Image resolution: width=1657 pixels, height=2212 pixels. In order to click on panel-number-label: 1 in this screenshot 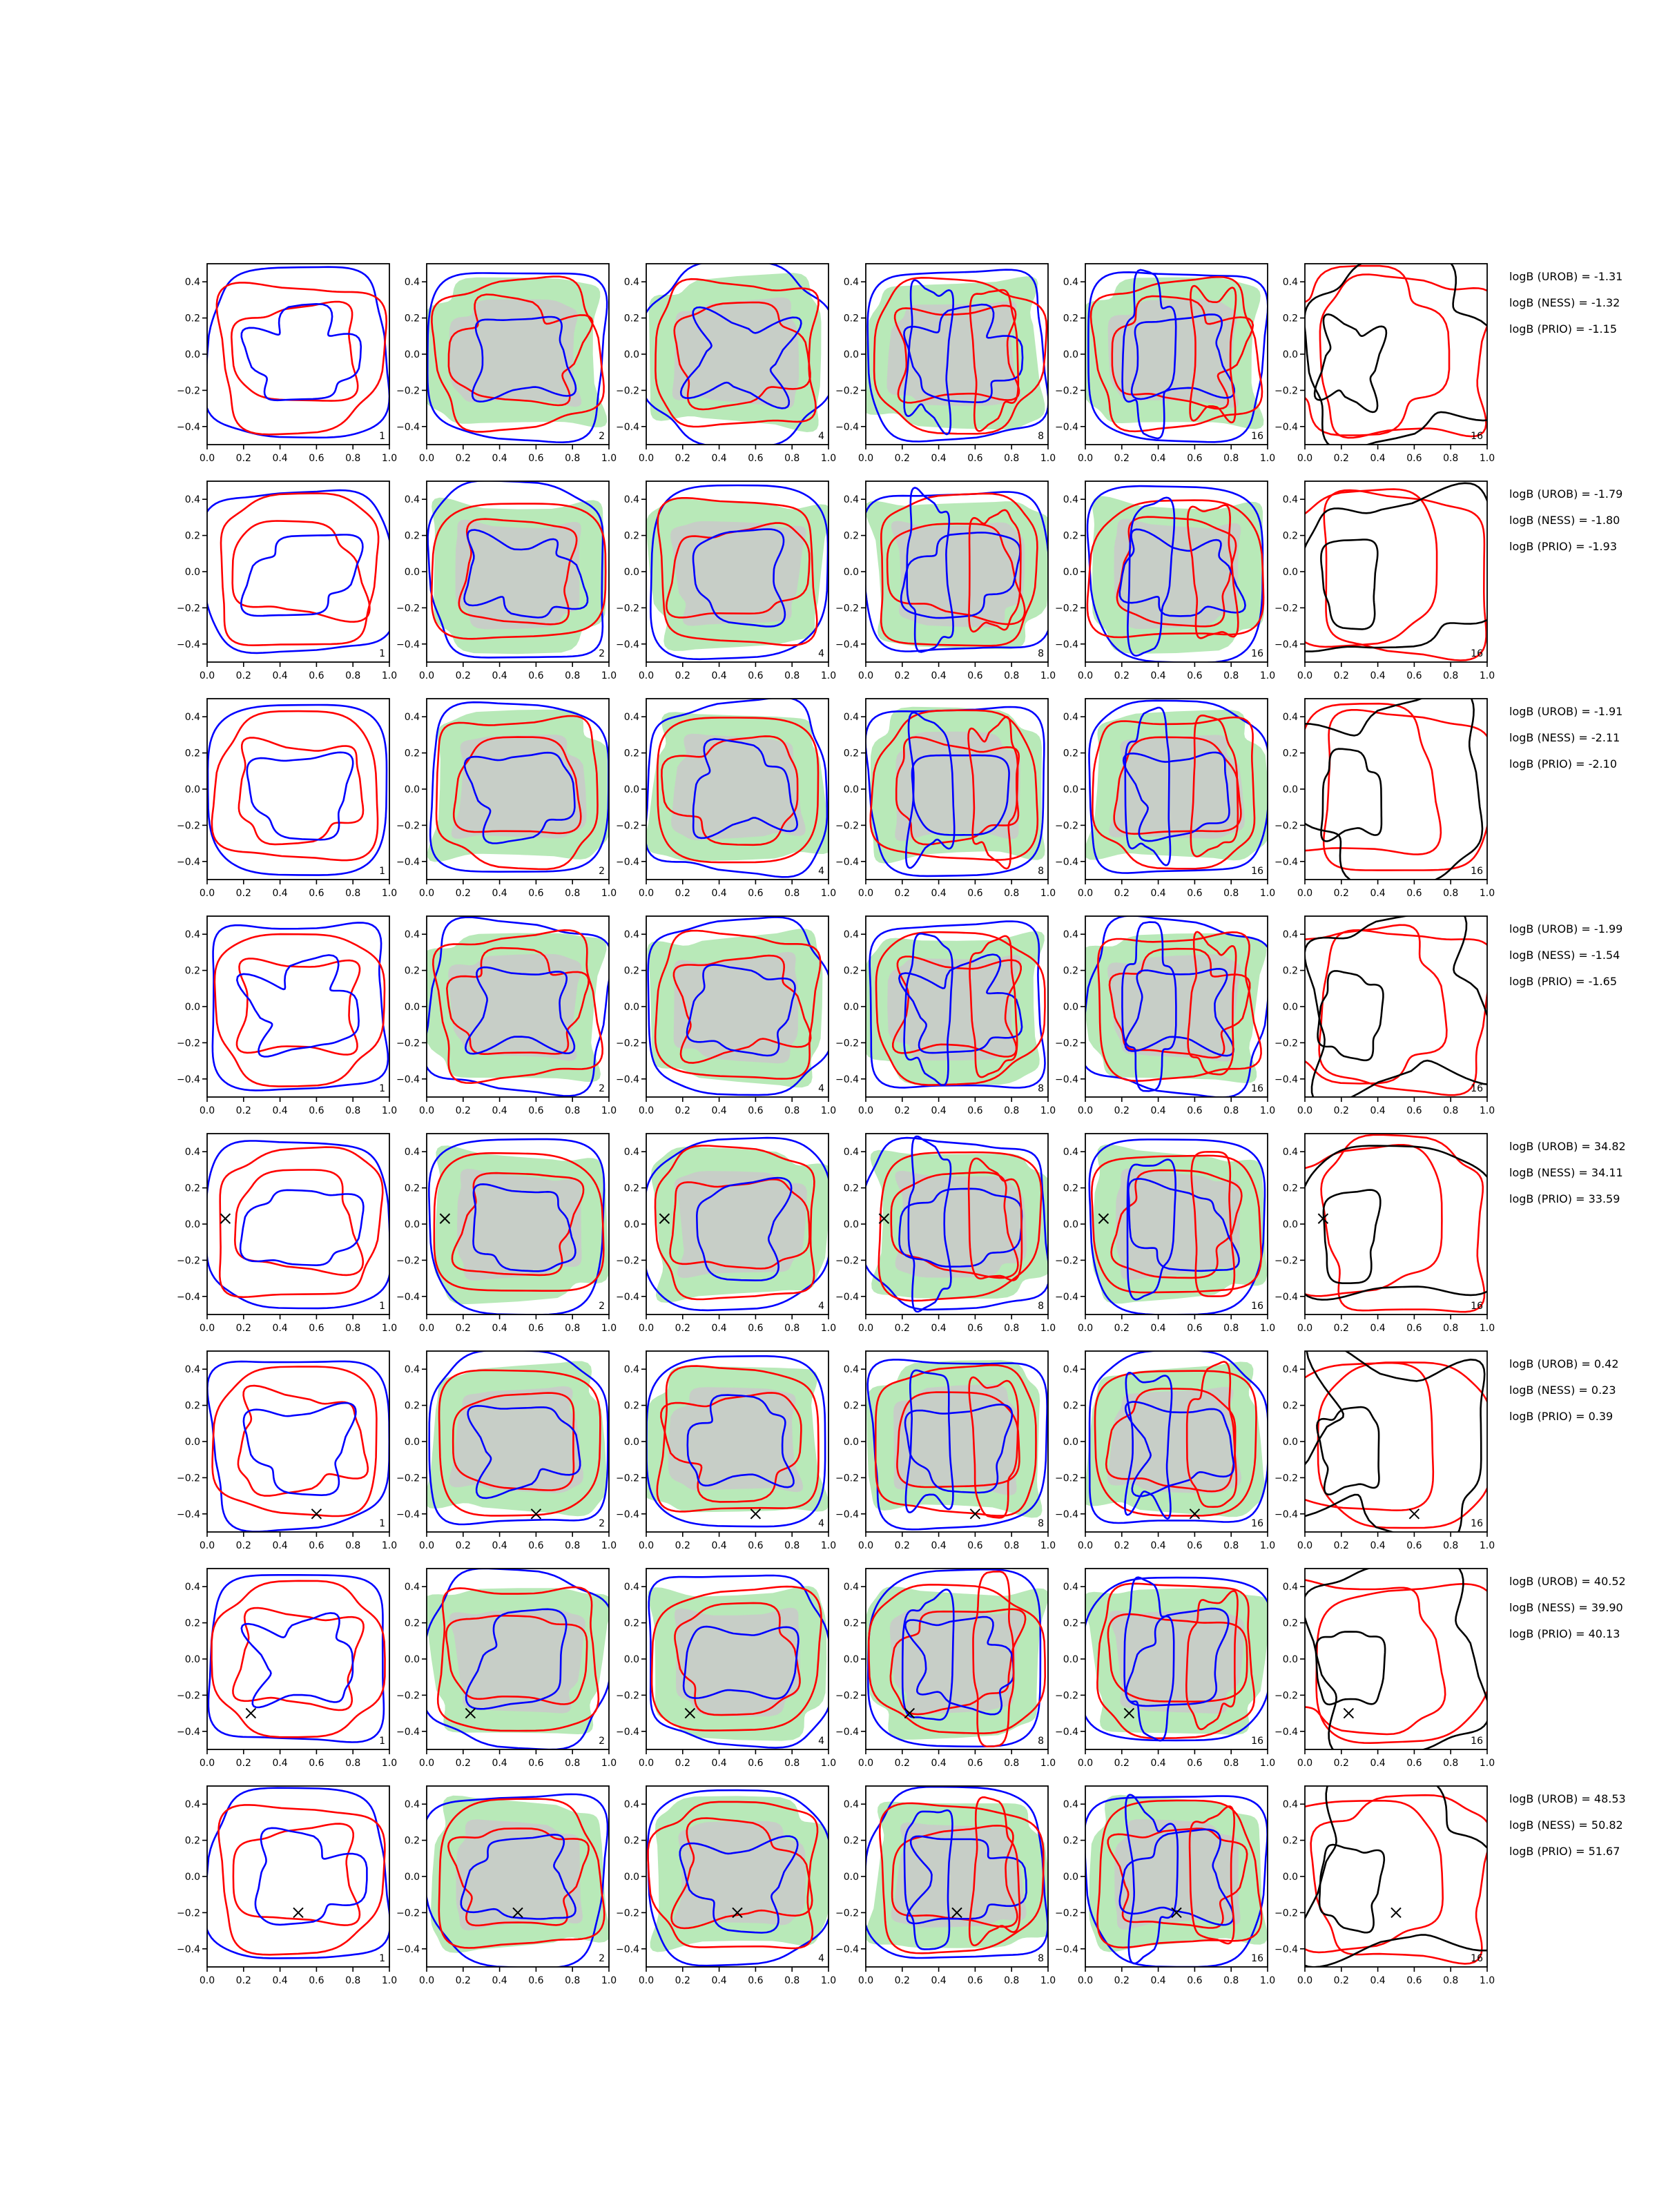, I will do `click(382, 653)`.